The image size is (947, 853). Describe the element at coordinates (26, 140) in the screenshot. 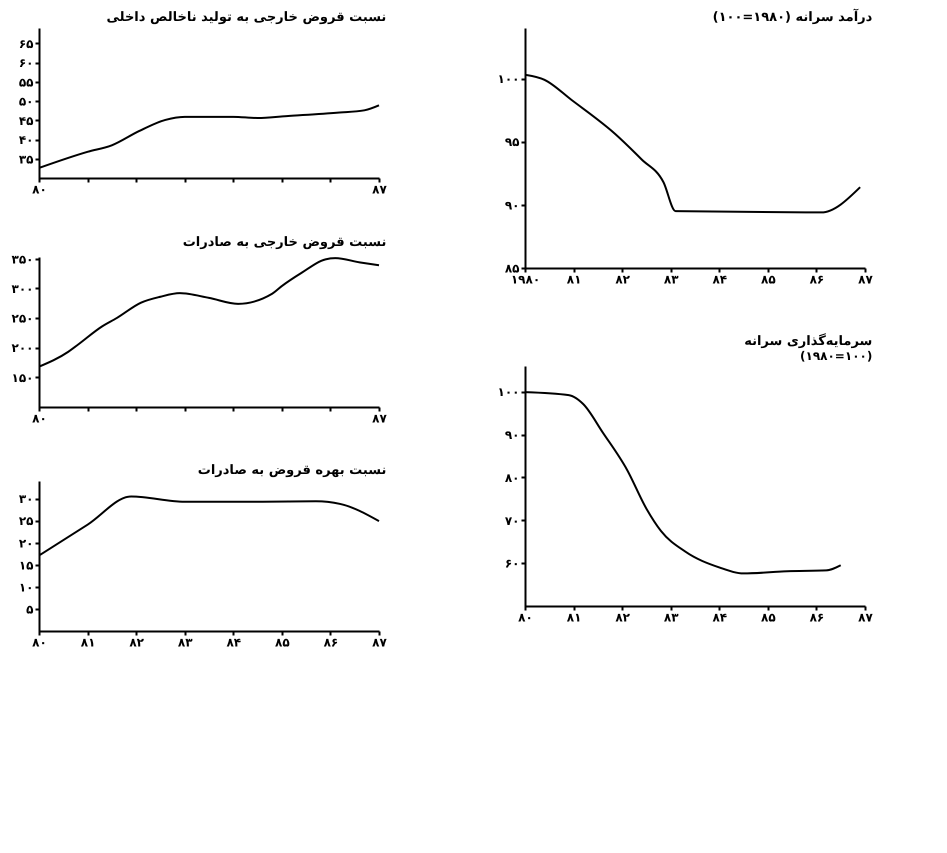

I see `y-tick-label: ۴۰` at that location.